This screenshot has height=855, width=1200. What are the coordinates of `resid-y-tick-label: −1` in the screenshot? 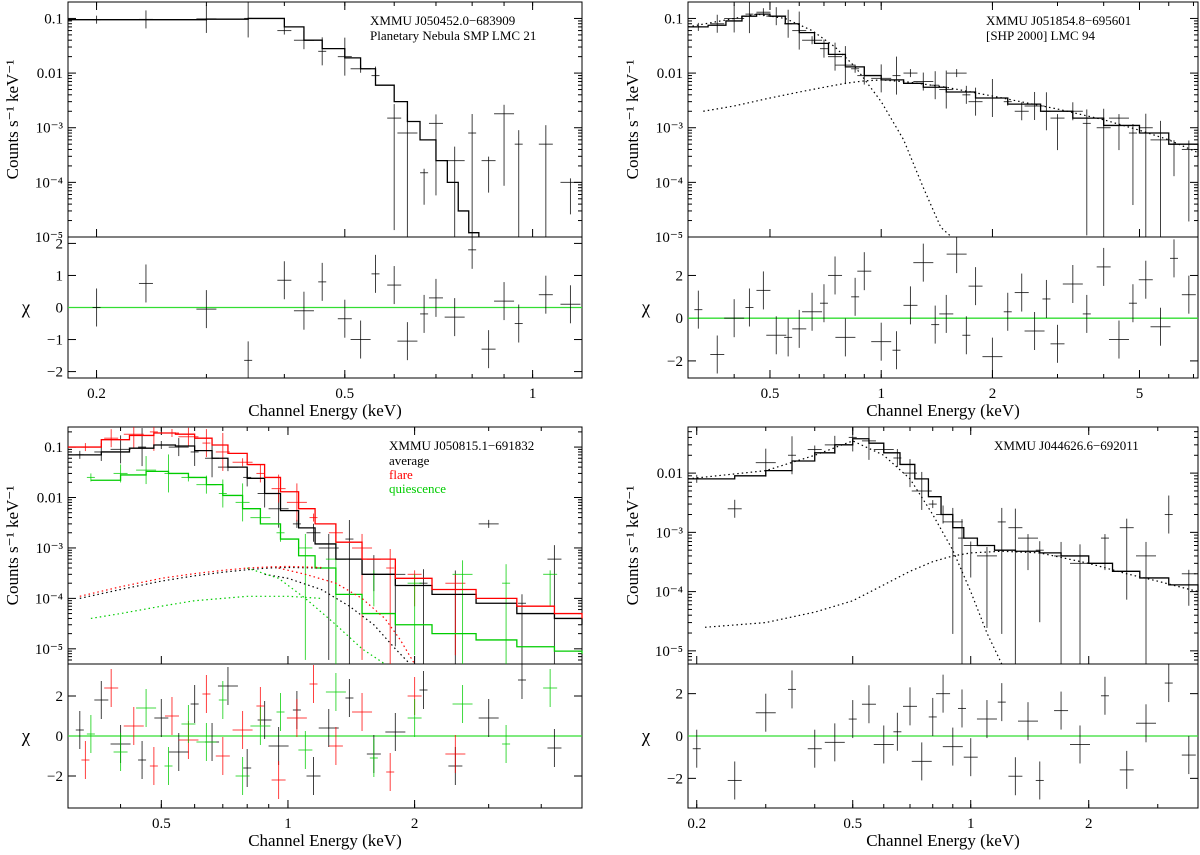 It's located at (55, 341).